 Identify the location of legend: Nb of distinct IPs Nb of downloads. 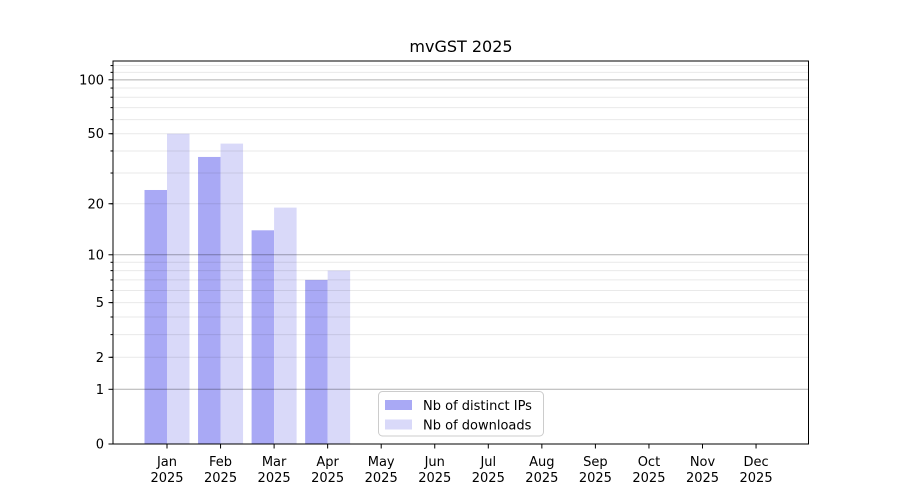
(461, 414).